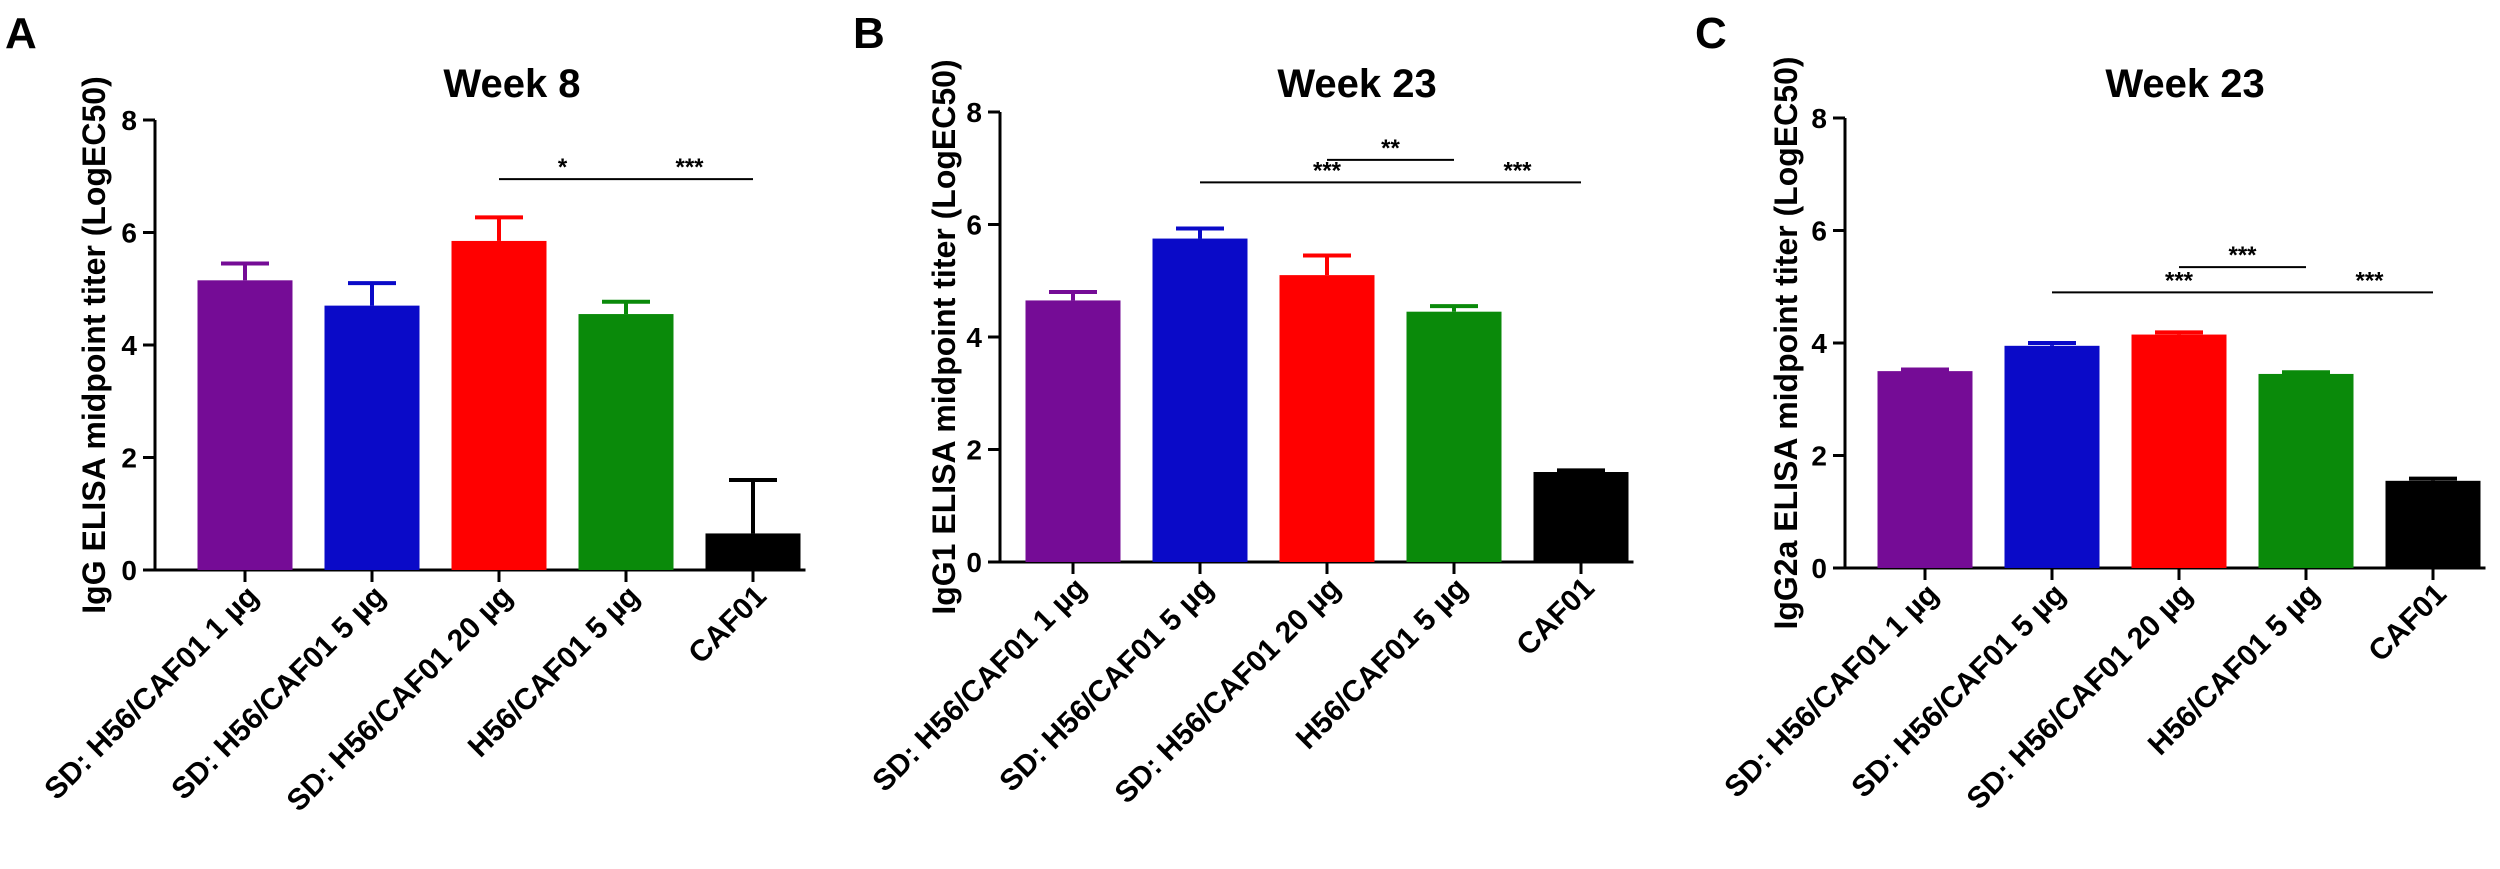 The height and width of the screenshot is (869, 2500). Describe the element at coordinates (21, 33) in the screenshot. I see `panel-letter: A` at that location.